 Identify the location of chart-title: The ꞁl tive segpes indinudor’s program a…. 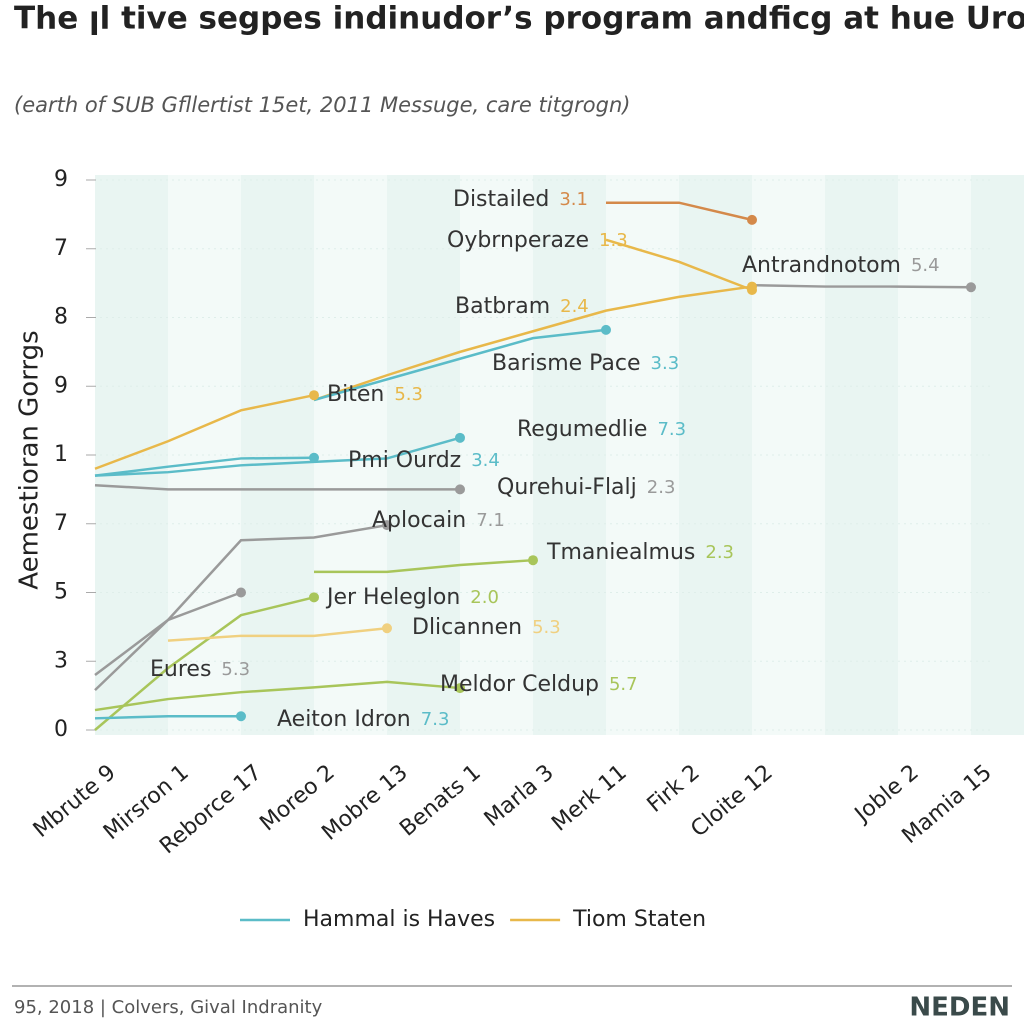
(519, 19).